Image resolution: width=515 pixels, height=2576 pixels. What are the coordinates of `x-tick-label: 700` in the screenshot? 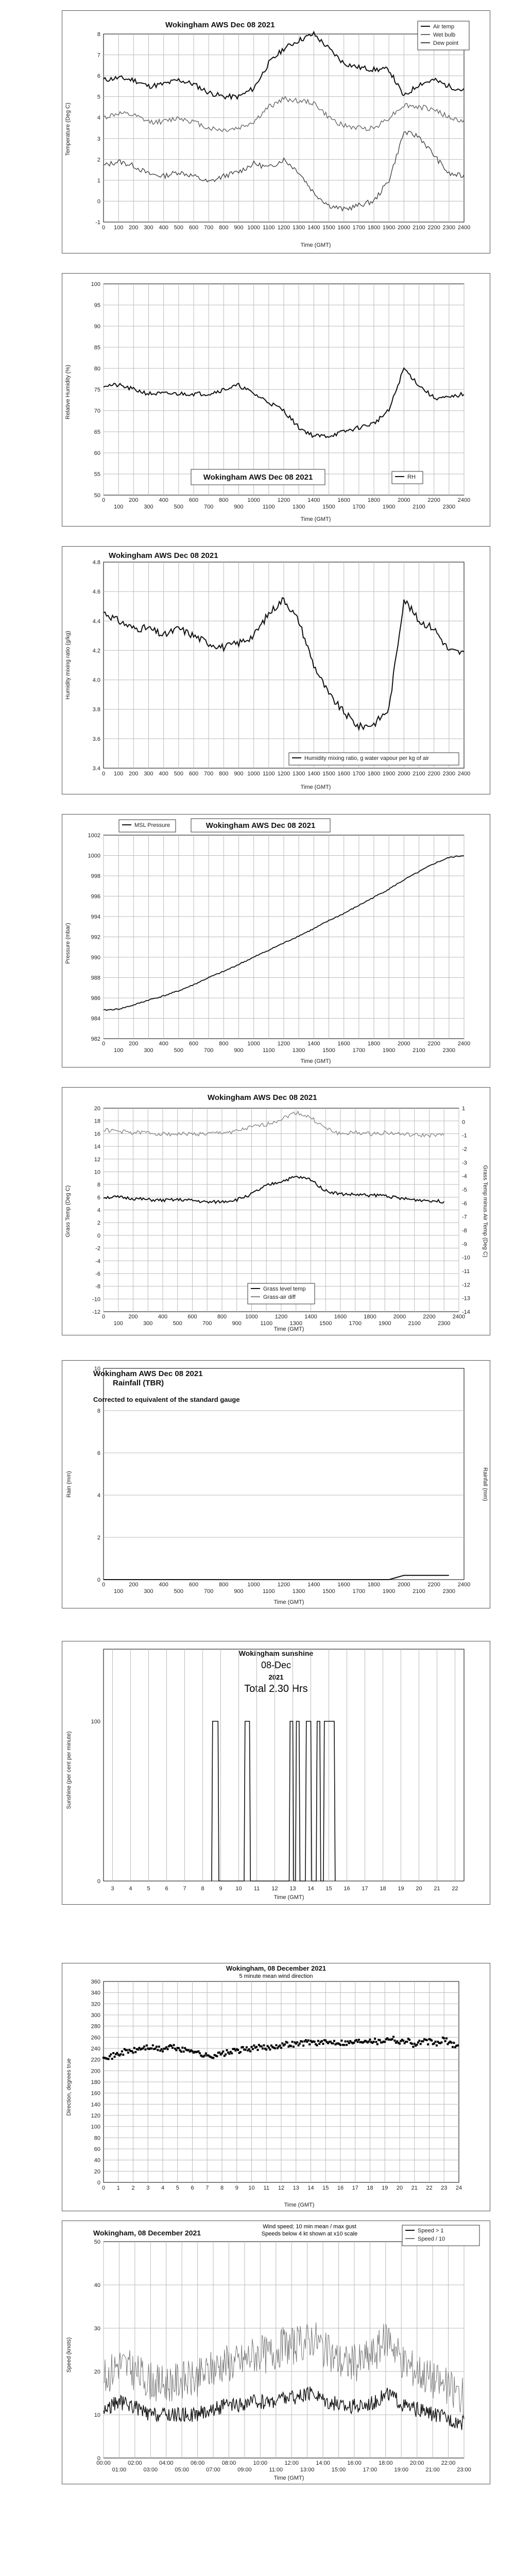 It's located at (208, 774).